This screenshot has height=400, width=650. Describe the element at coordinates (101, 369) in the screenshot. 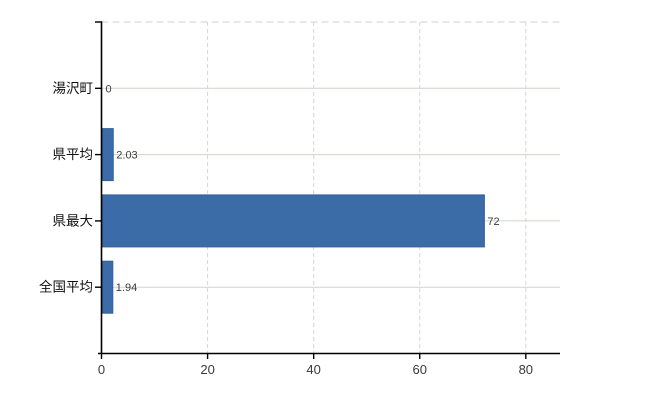

I see `x-tick-label: 0` at that location.